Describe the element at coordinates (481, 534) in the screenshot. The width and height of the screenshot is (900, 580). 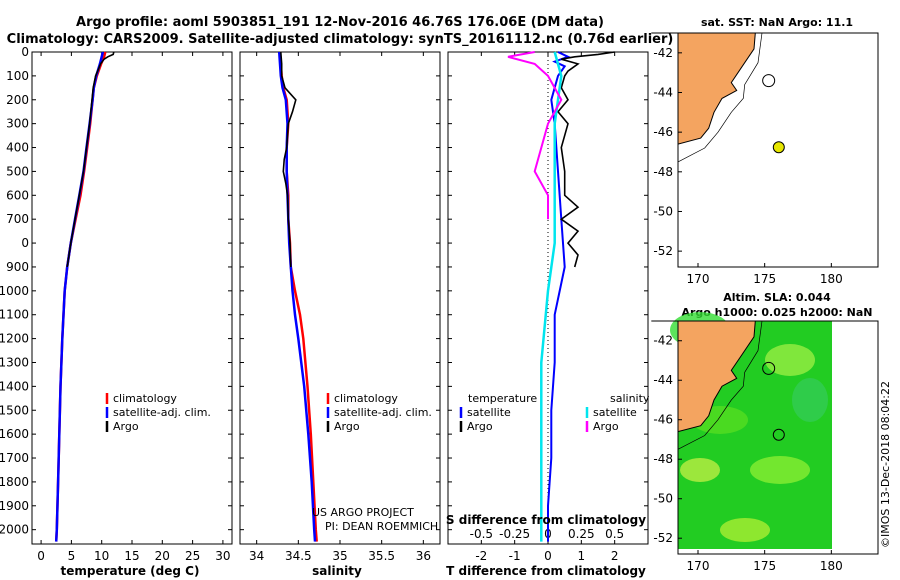
I see `diff-stick-label: -0.5` at that location.